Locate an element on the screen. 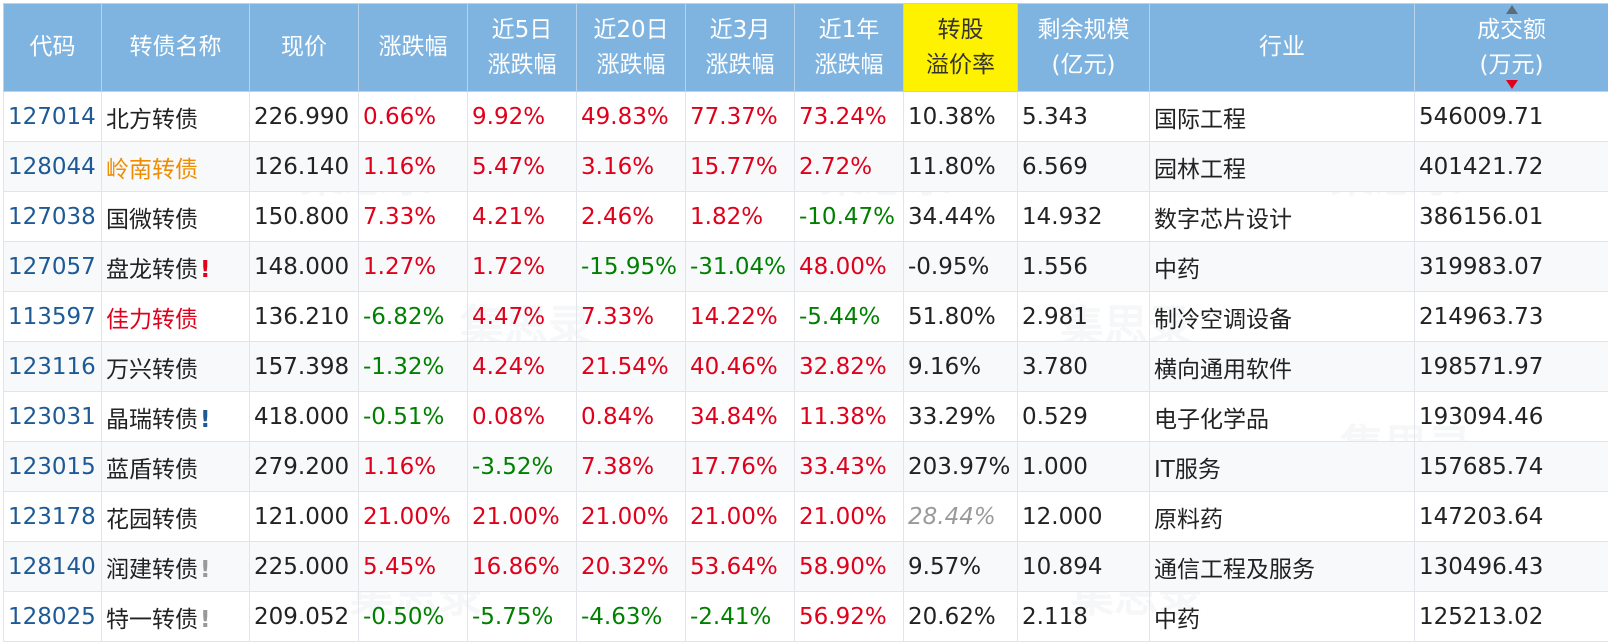 This screenshot has width=1608, height=642. cell-5d-value: 0.08% is located at coordinates (508, 417).